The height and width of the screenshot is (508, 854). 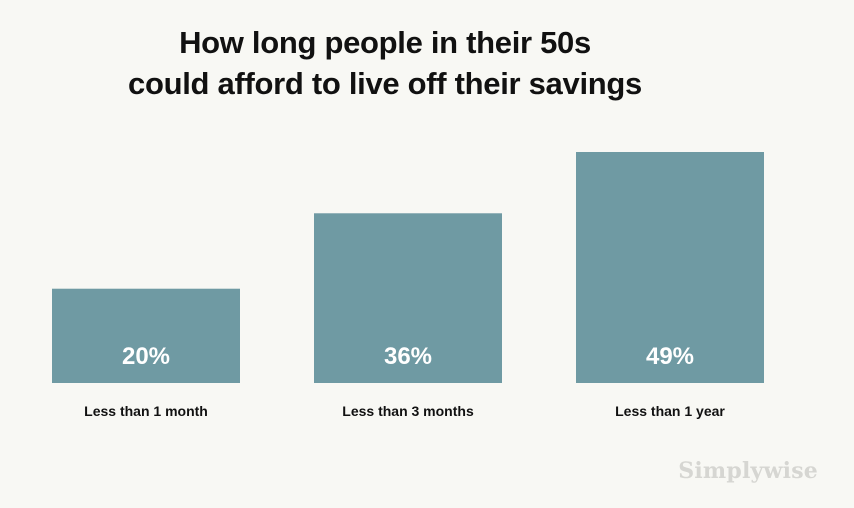 I want to click on category-label-3: Less than 1 year, so click(x=670, y=411).